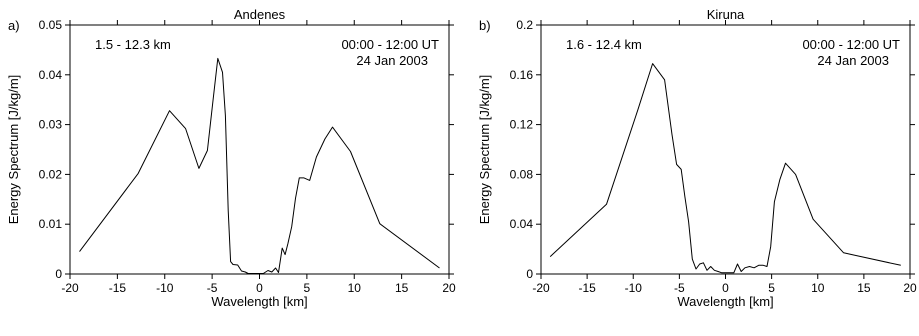 This screenshot has width=919, height=336. What do you see at coordinates (604, 44) in the screenshot?
I see `altitude-range-annotation: 1.6 - 12.4 km` at bounding box center [604, 44].